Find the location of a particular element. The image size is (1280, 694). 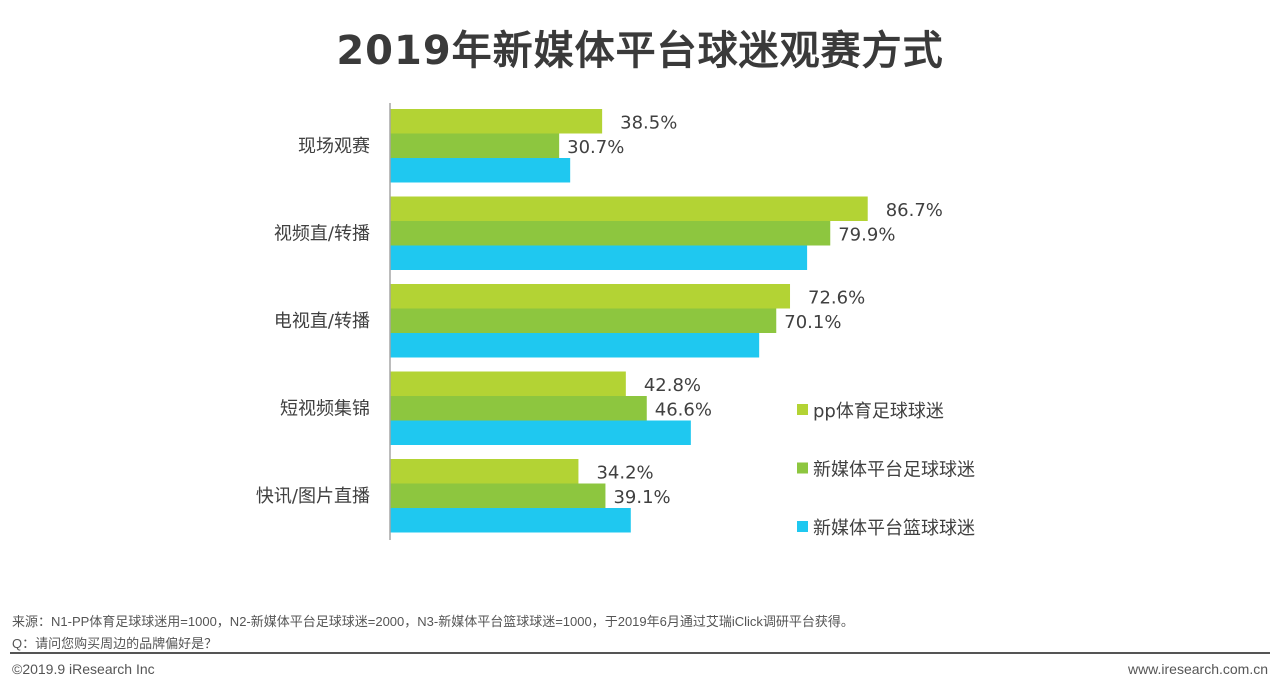

legend-label: 新媒体平台篮球球迷 is located at coordinates (894, 528).